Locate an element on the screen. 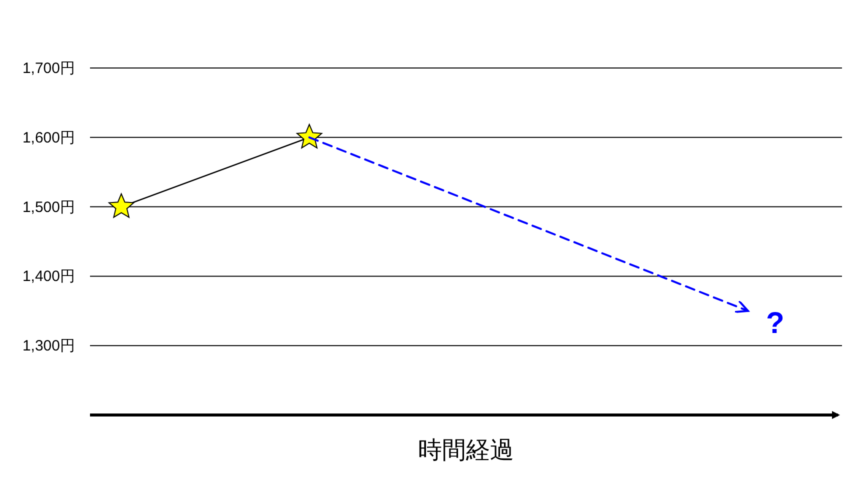 The height and width of the screenshot is (477, 865). annotation: ? is located at coordinates (775, 323).